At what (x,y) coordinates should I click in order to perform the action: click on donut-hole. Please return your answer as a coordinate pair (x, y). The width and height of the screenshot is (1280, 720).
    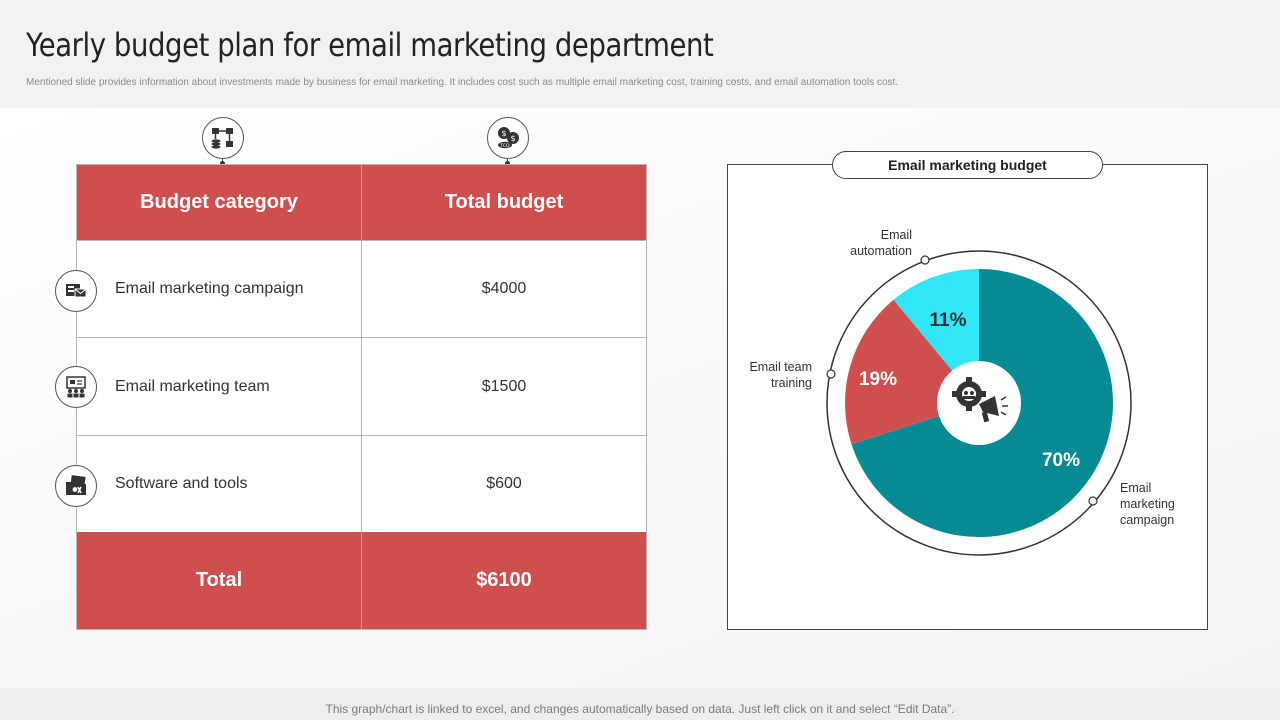
    Looking at the image, I should click on (979, 403).